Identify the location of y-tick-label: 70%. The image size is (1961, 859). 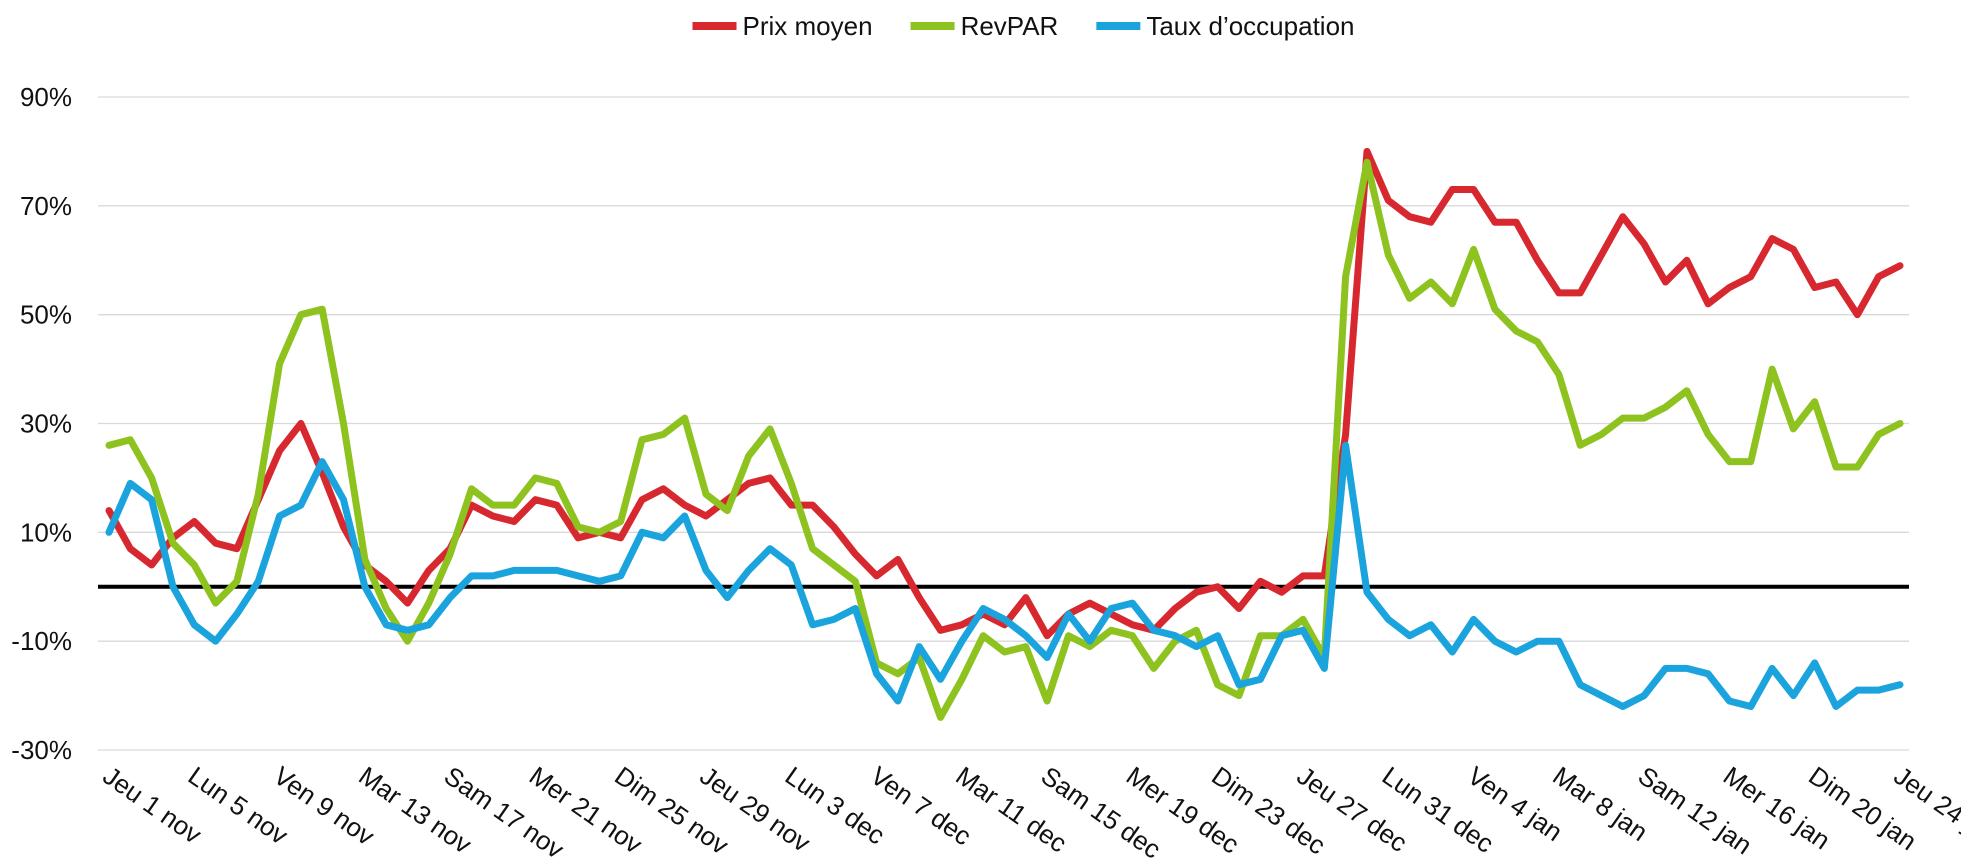
(46, 206).